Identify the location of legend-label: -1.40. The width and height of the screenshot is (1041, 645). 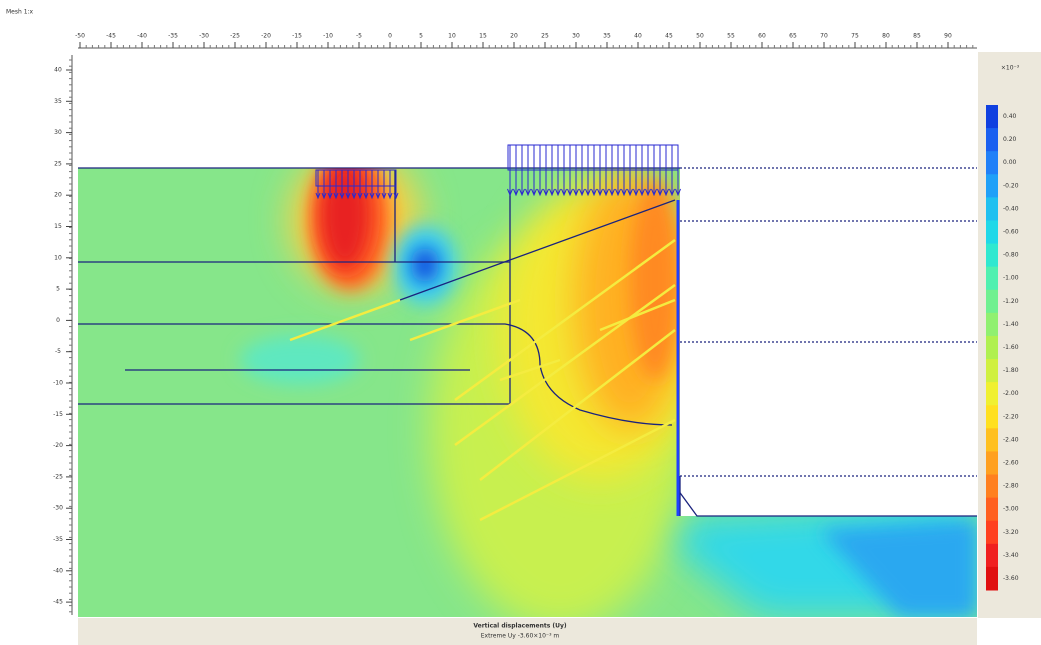
(1011, 324).